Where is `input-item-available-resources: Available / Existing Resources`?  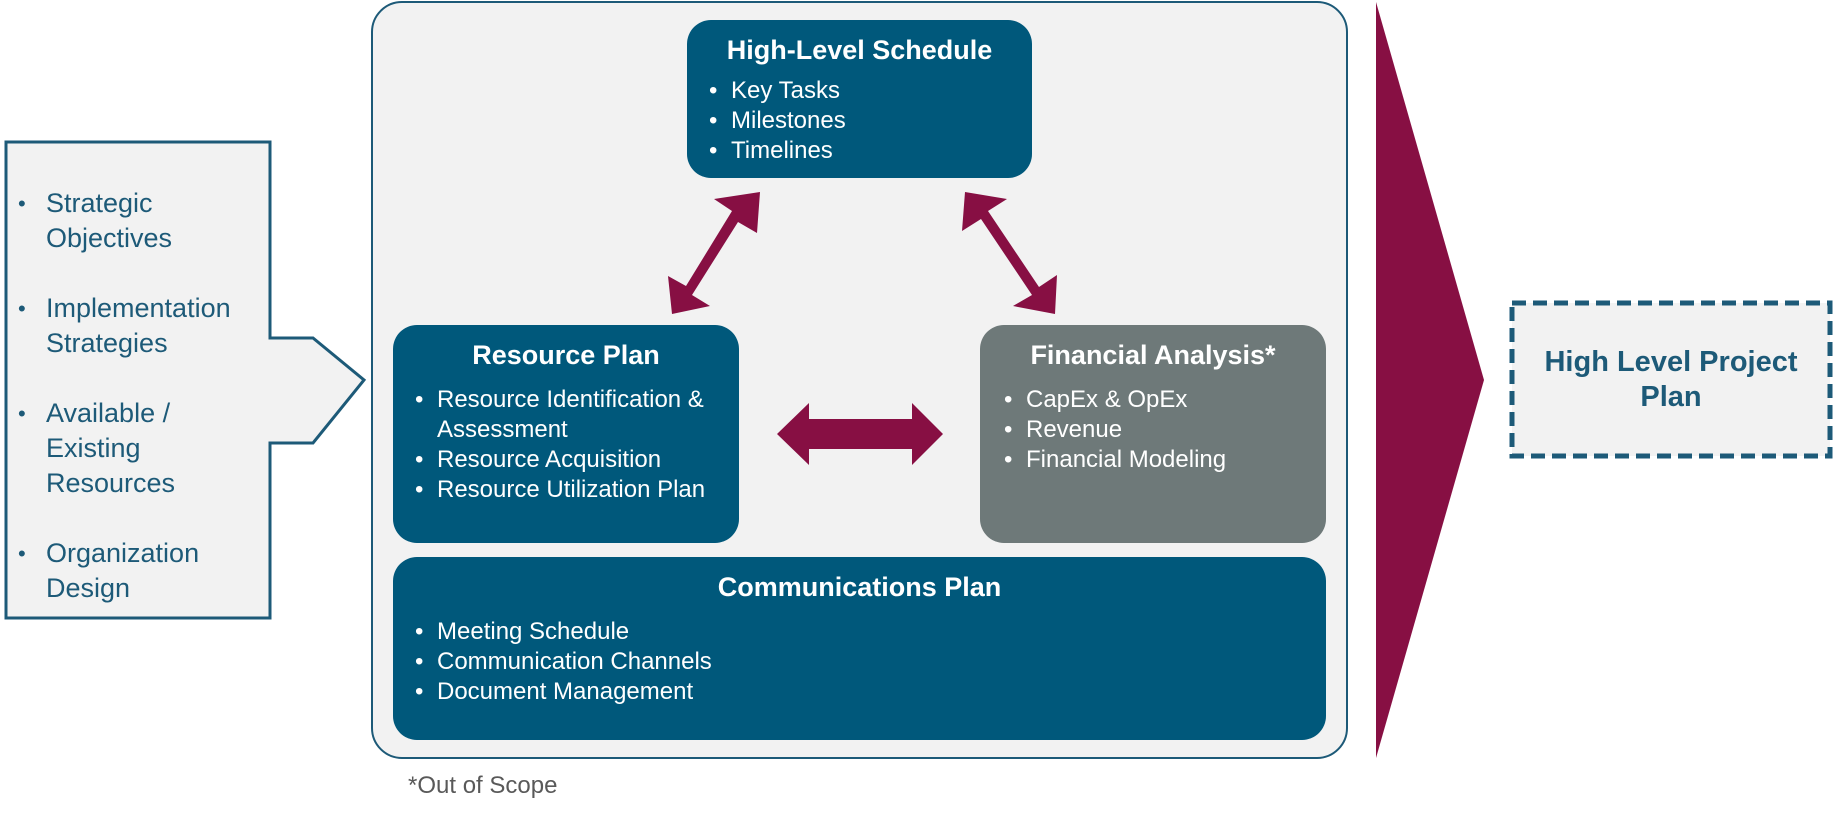
input-item-available-resources: Available / Existing Resources is located at coordinates (136, 448).